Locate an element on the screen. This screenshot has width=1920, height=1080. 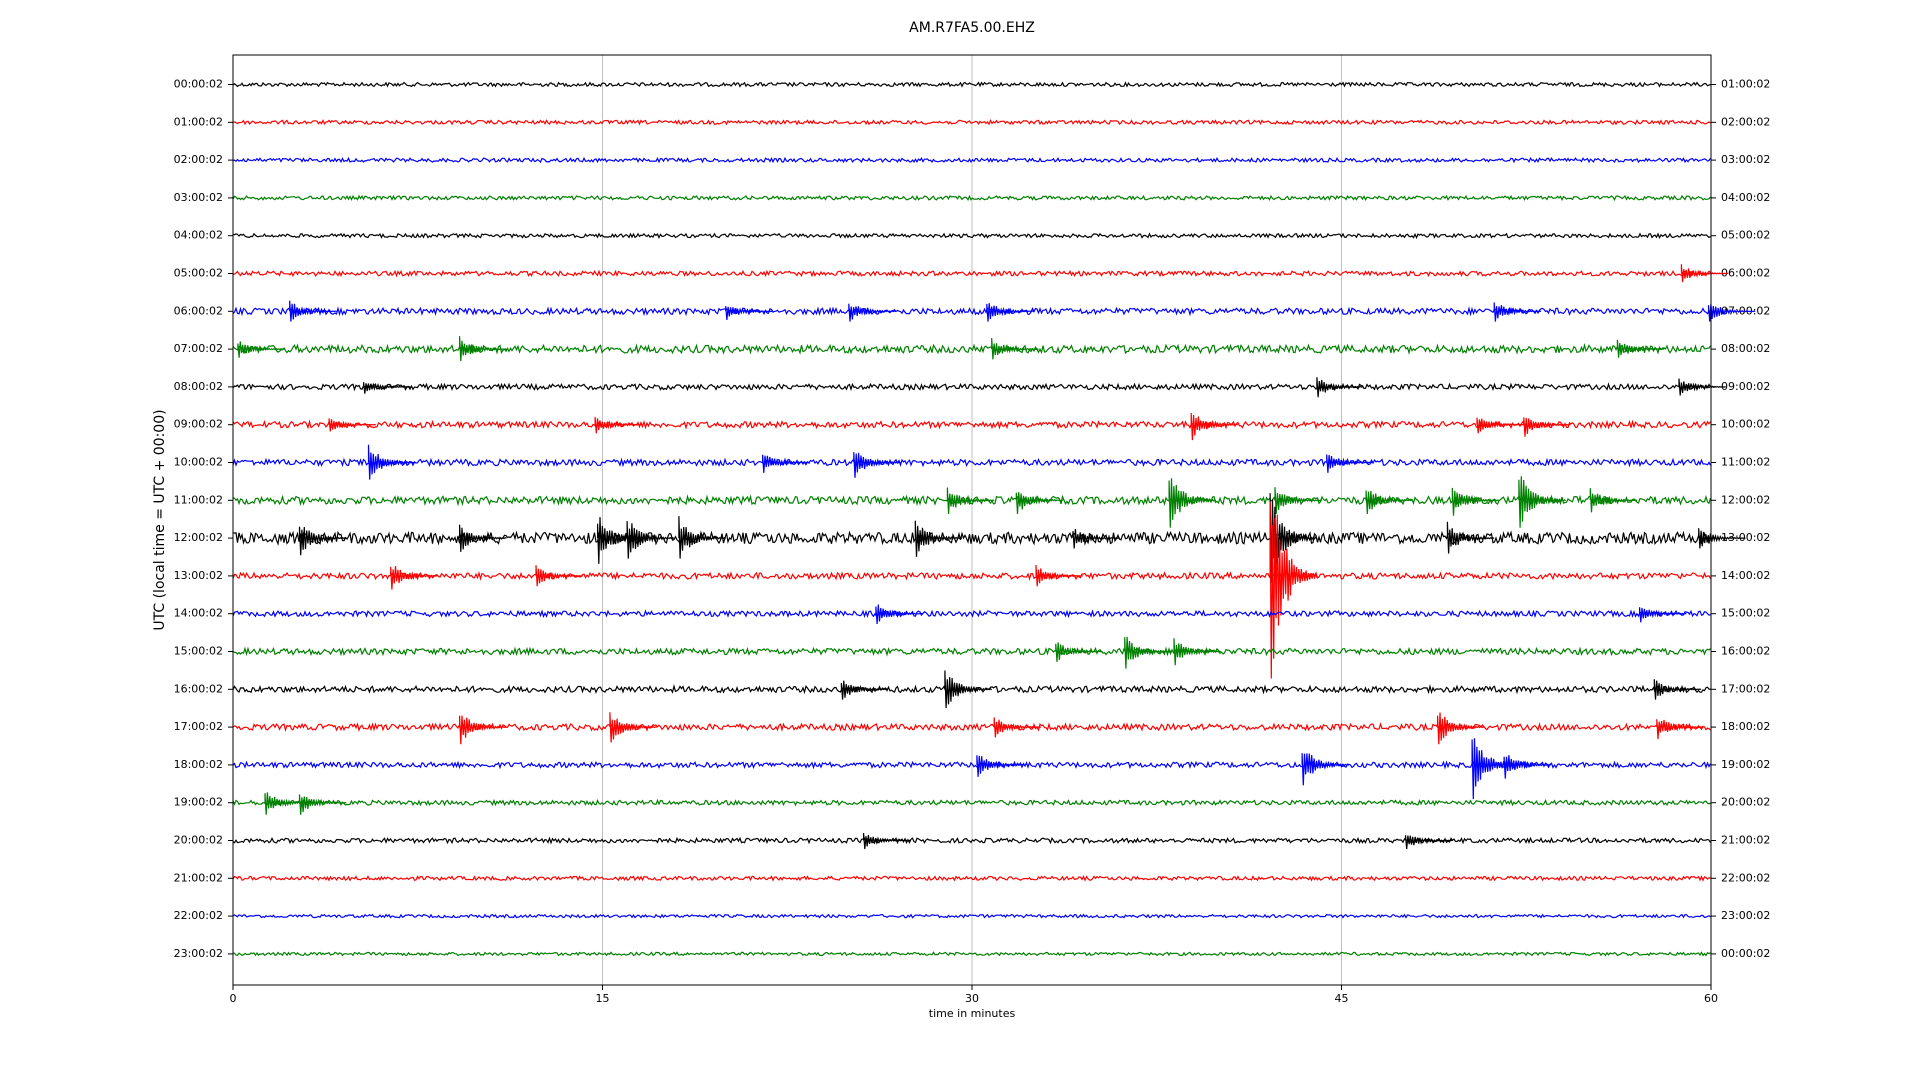
row-label-right: 01:00:02 is located at coordinates (1745, 84).